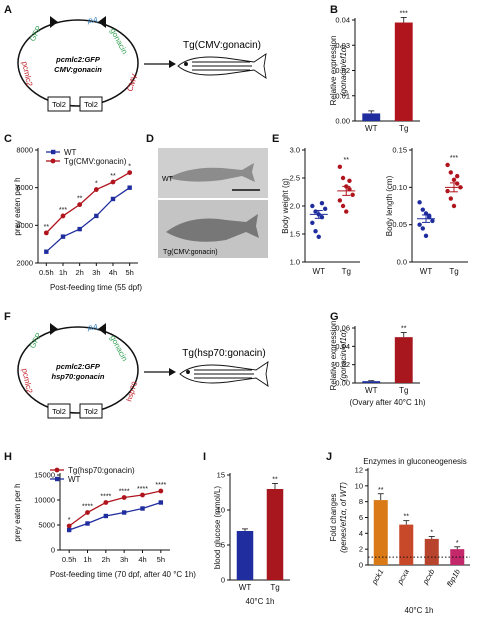 This screenshot has width=495, height=619. Describe the element at coordinates (222, 66) in the screenshot. I see `fish-drawing-a` at that location.